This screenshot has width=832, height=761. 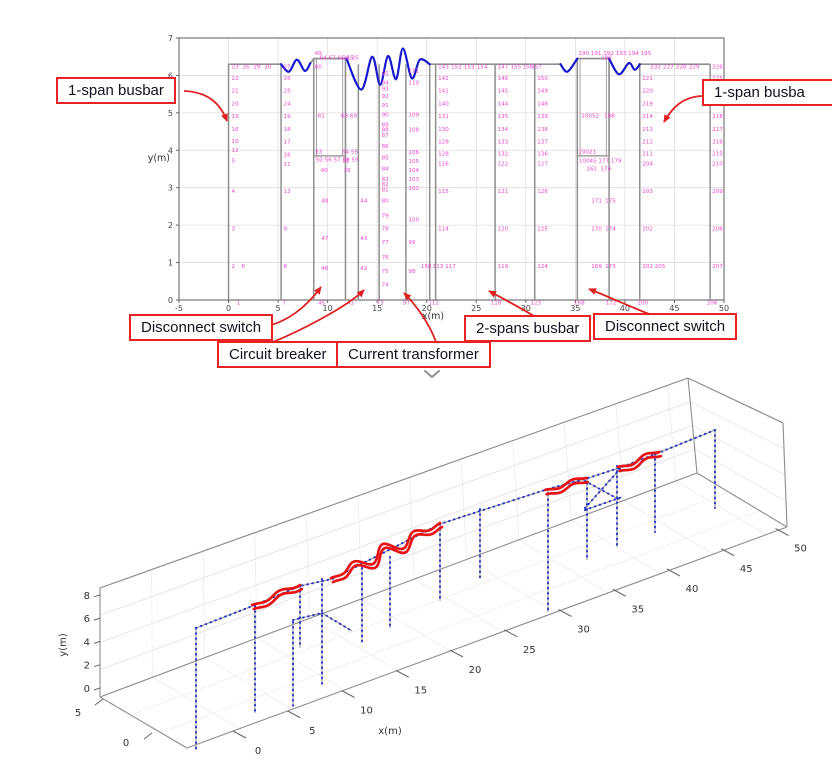 What do you see at coordinates (610, 229) in the screenshot?
I see `svg-text: 174` at bounding box center [610, 229].